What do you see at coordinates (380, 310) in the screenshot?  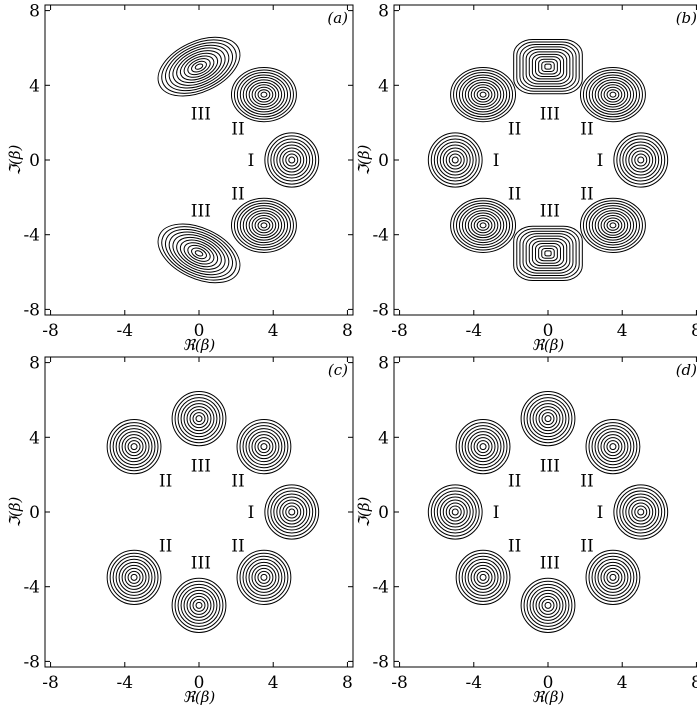 I see `y-tick-label: -8` at bounding box center [380, 310].